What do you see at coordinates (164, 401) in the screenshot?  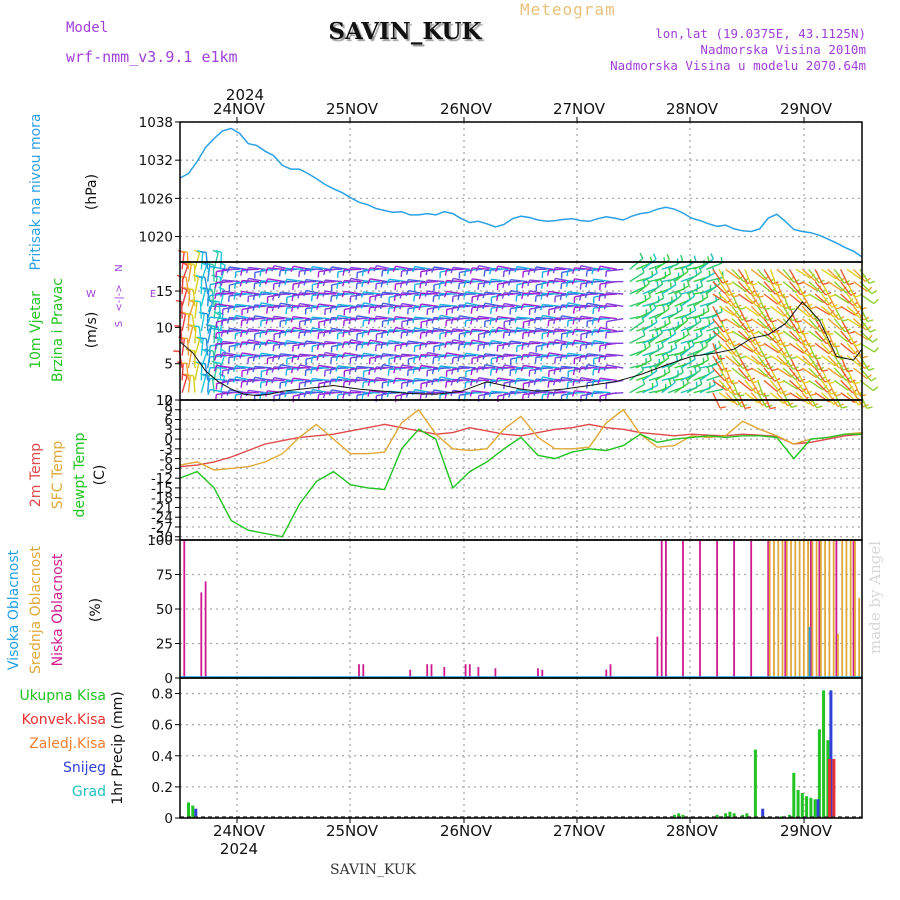 I see `temp-y-tick-label: 12` at bounding box center [164, 401].